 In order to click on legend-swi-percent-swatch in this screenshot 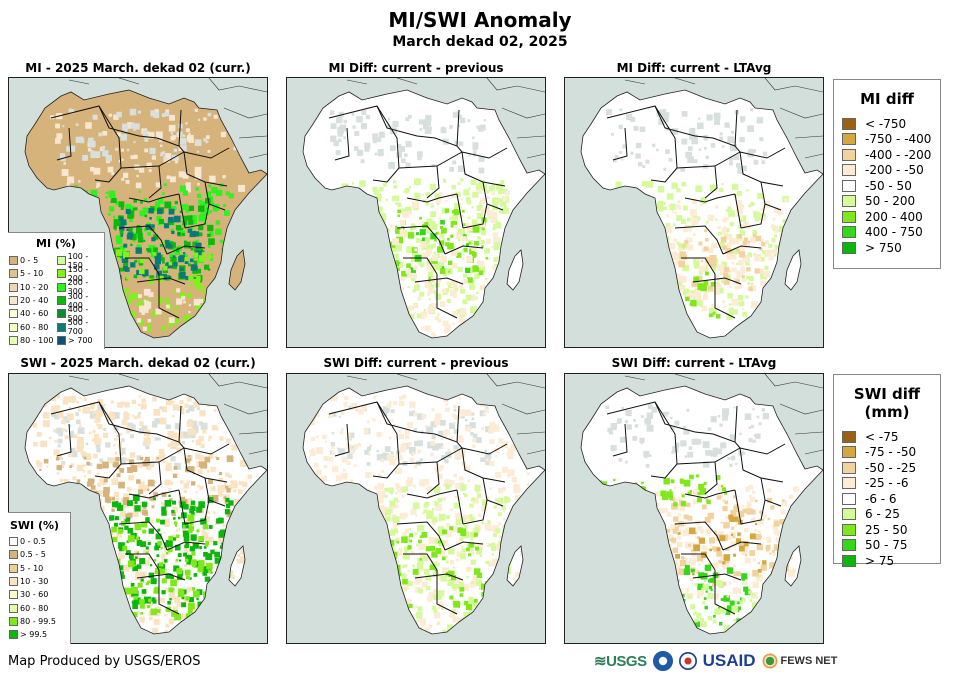, I will do `click(13, 555)`.